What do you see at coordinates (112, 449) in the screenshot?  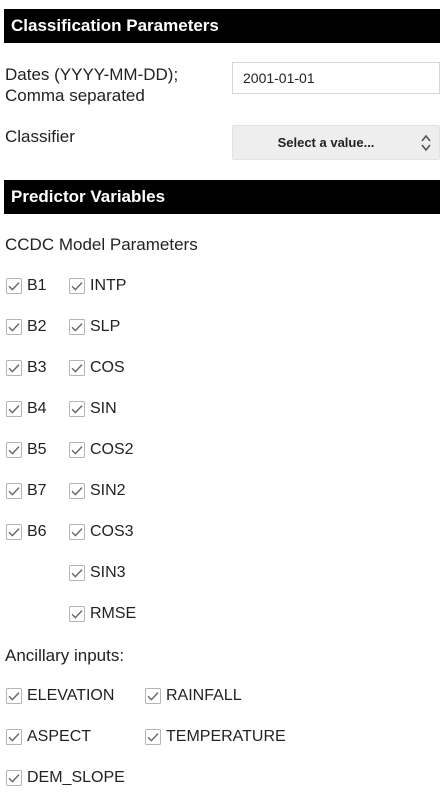 I see `checkbox-label: COS2` at bounding box center [112, 449].